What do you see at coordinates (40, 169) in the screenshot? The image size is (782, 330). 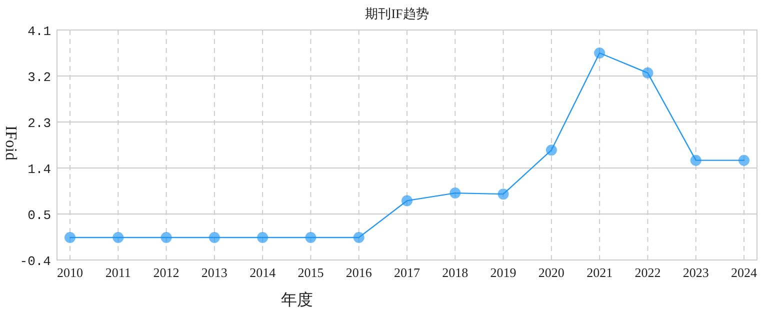 I see `y-tick-label: 1.4` at bounding box center [40, 169].